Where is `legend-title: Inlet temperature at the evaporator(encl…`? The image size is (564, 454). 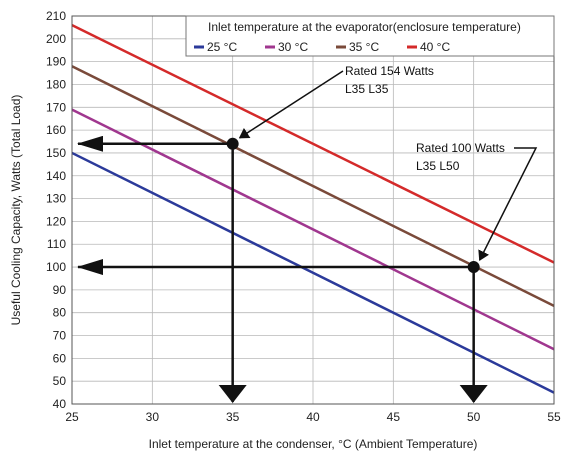
legend-title: Inlet temperature at the evaporator(encl… is located at coordinates (364, 27).